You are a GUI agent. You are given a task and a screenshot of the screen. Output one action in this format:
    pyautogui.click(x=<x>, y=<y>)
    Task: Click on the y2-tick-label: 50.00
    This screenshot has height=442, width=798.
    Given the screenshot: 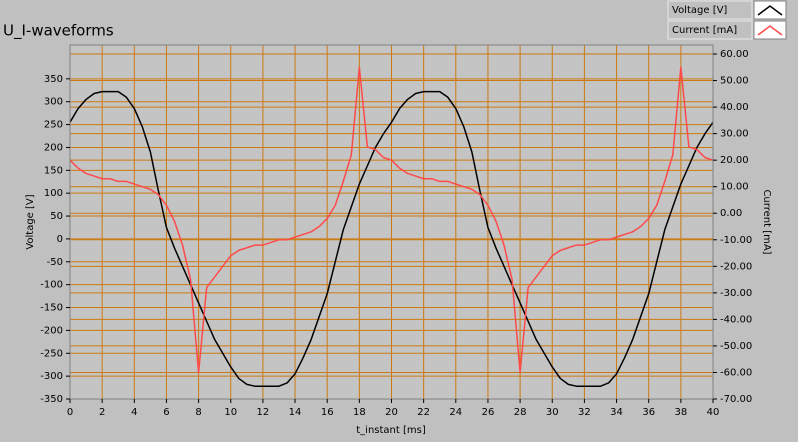 What is the action you would take?
    pyautogui.click(x=734, y=81)
    